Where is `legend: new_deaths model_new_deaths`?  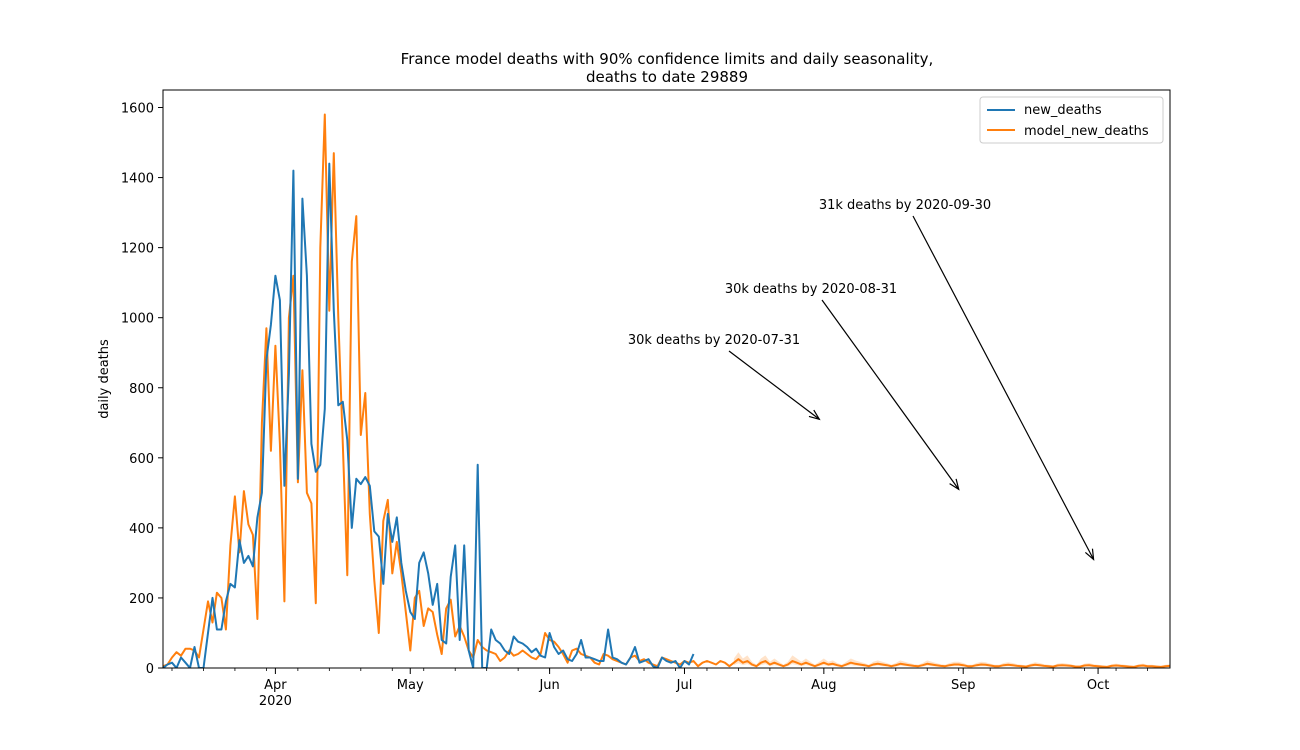
legend: new_deaths model_new_deaths is located at coordinates (1071, 120).